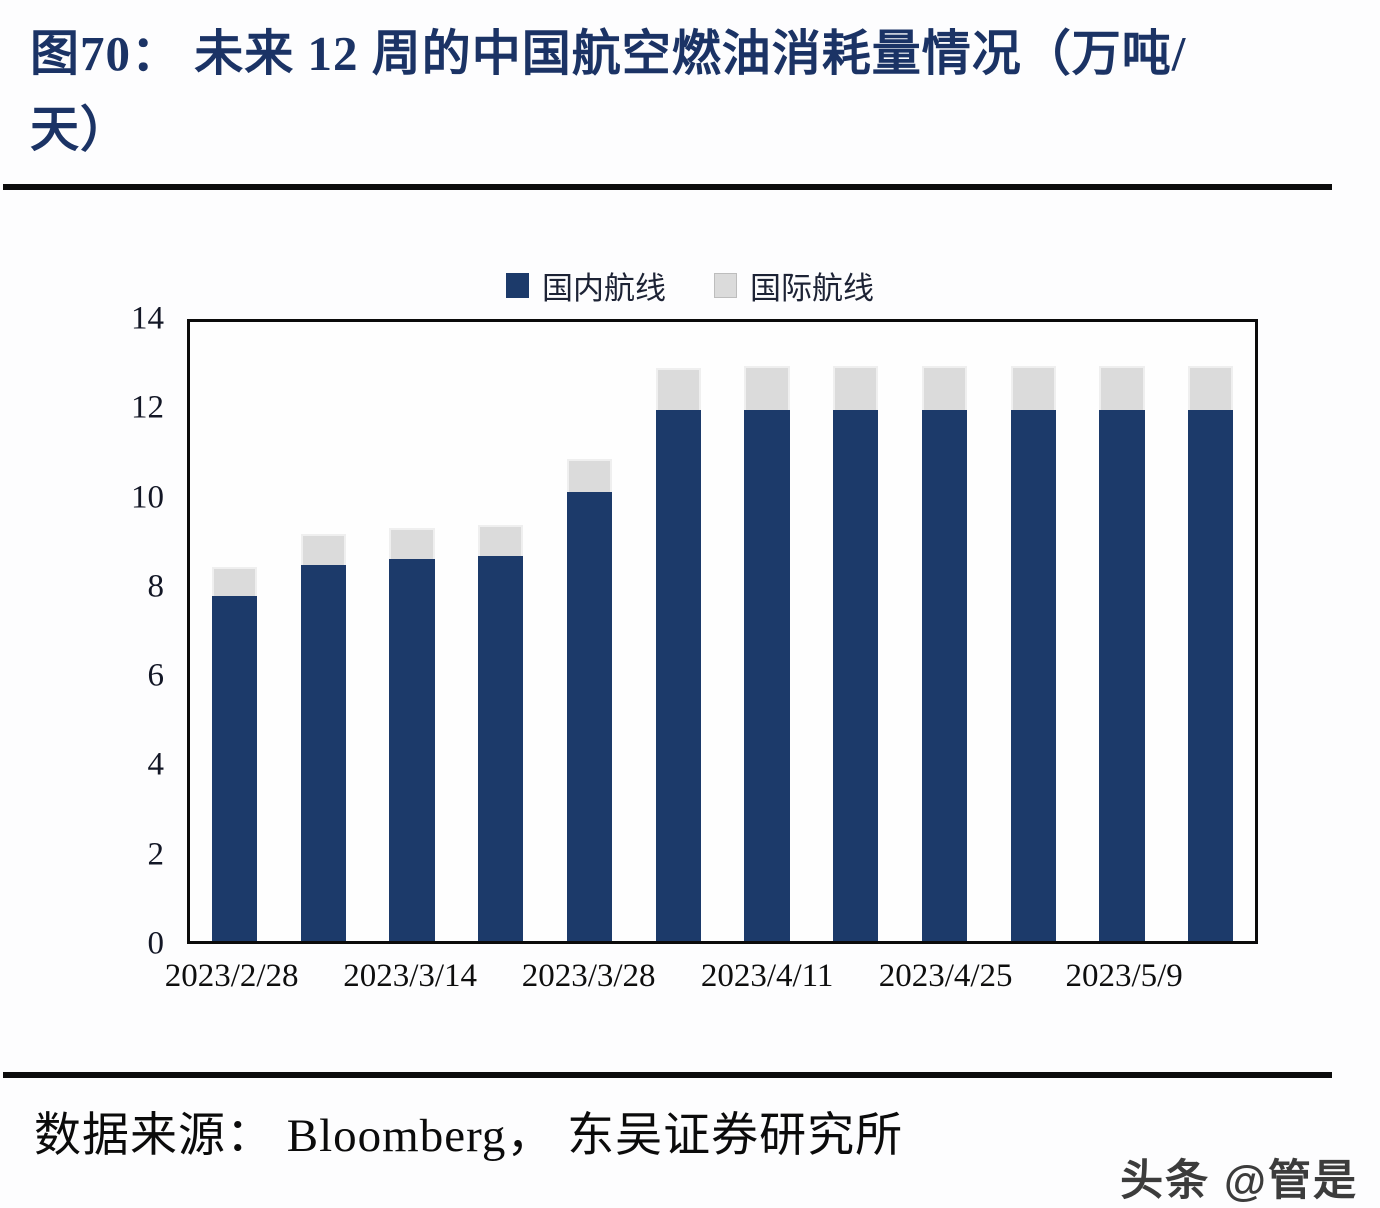  I want to click on figure-title: 图70： 未来 12 周的中国航空燃油消耗量情况（万吨/ 天）, so click(687, 92).